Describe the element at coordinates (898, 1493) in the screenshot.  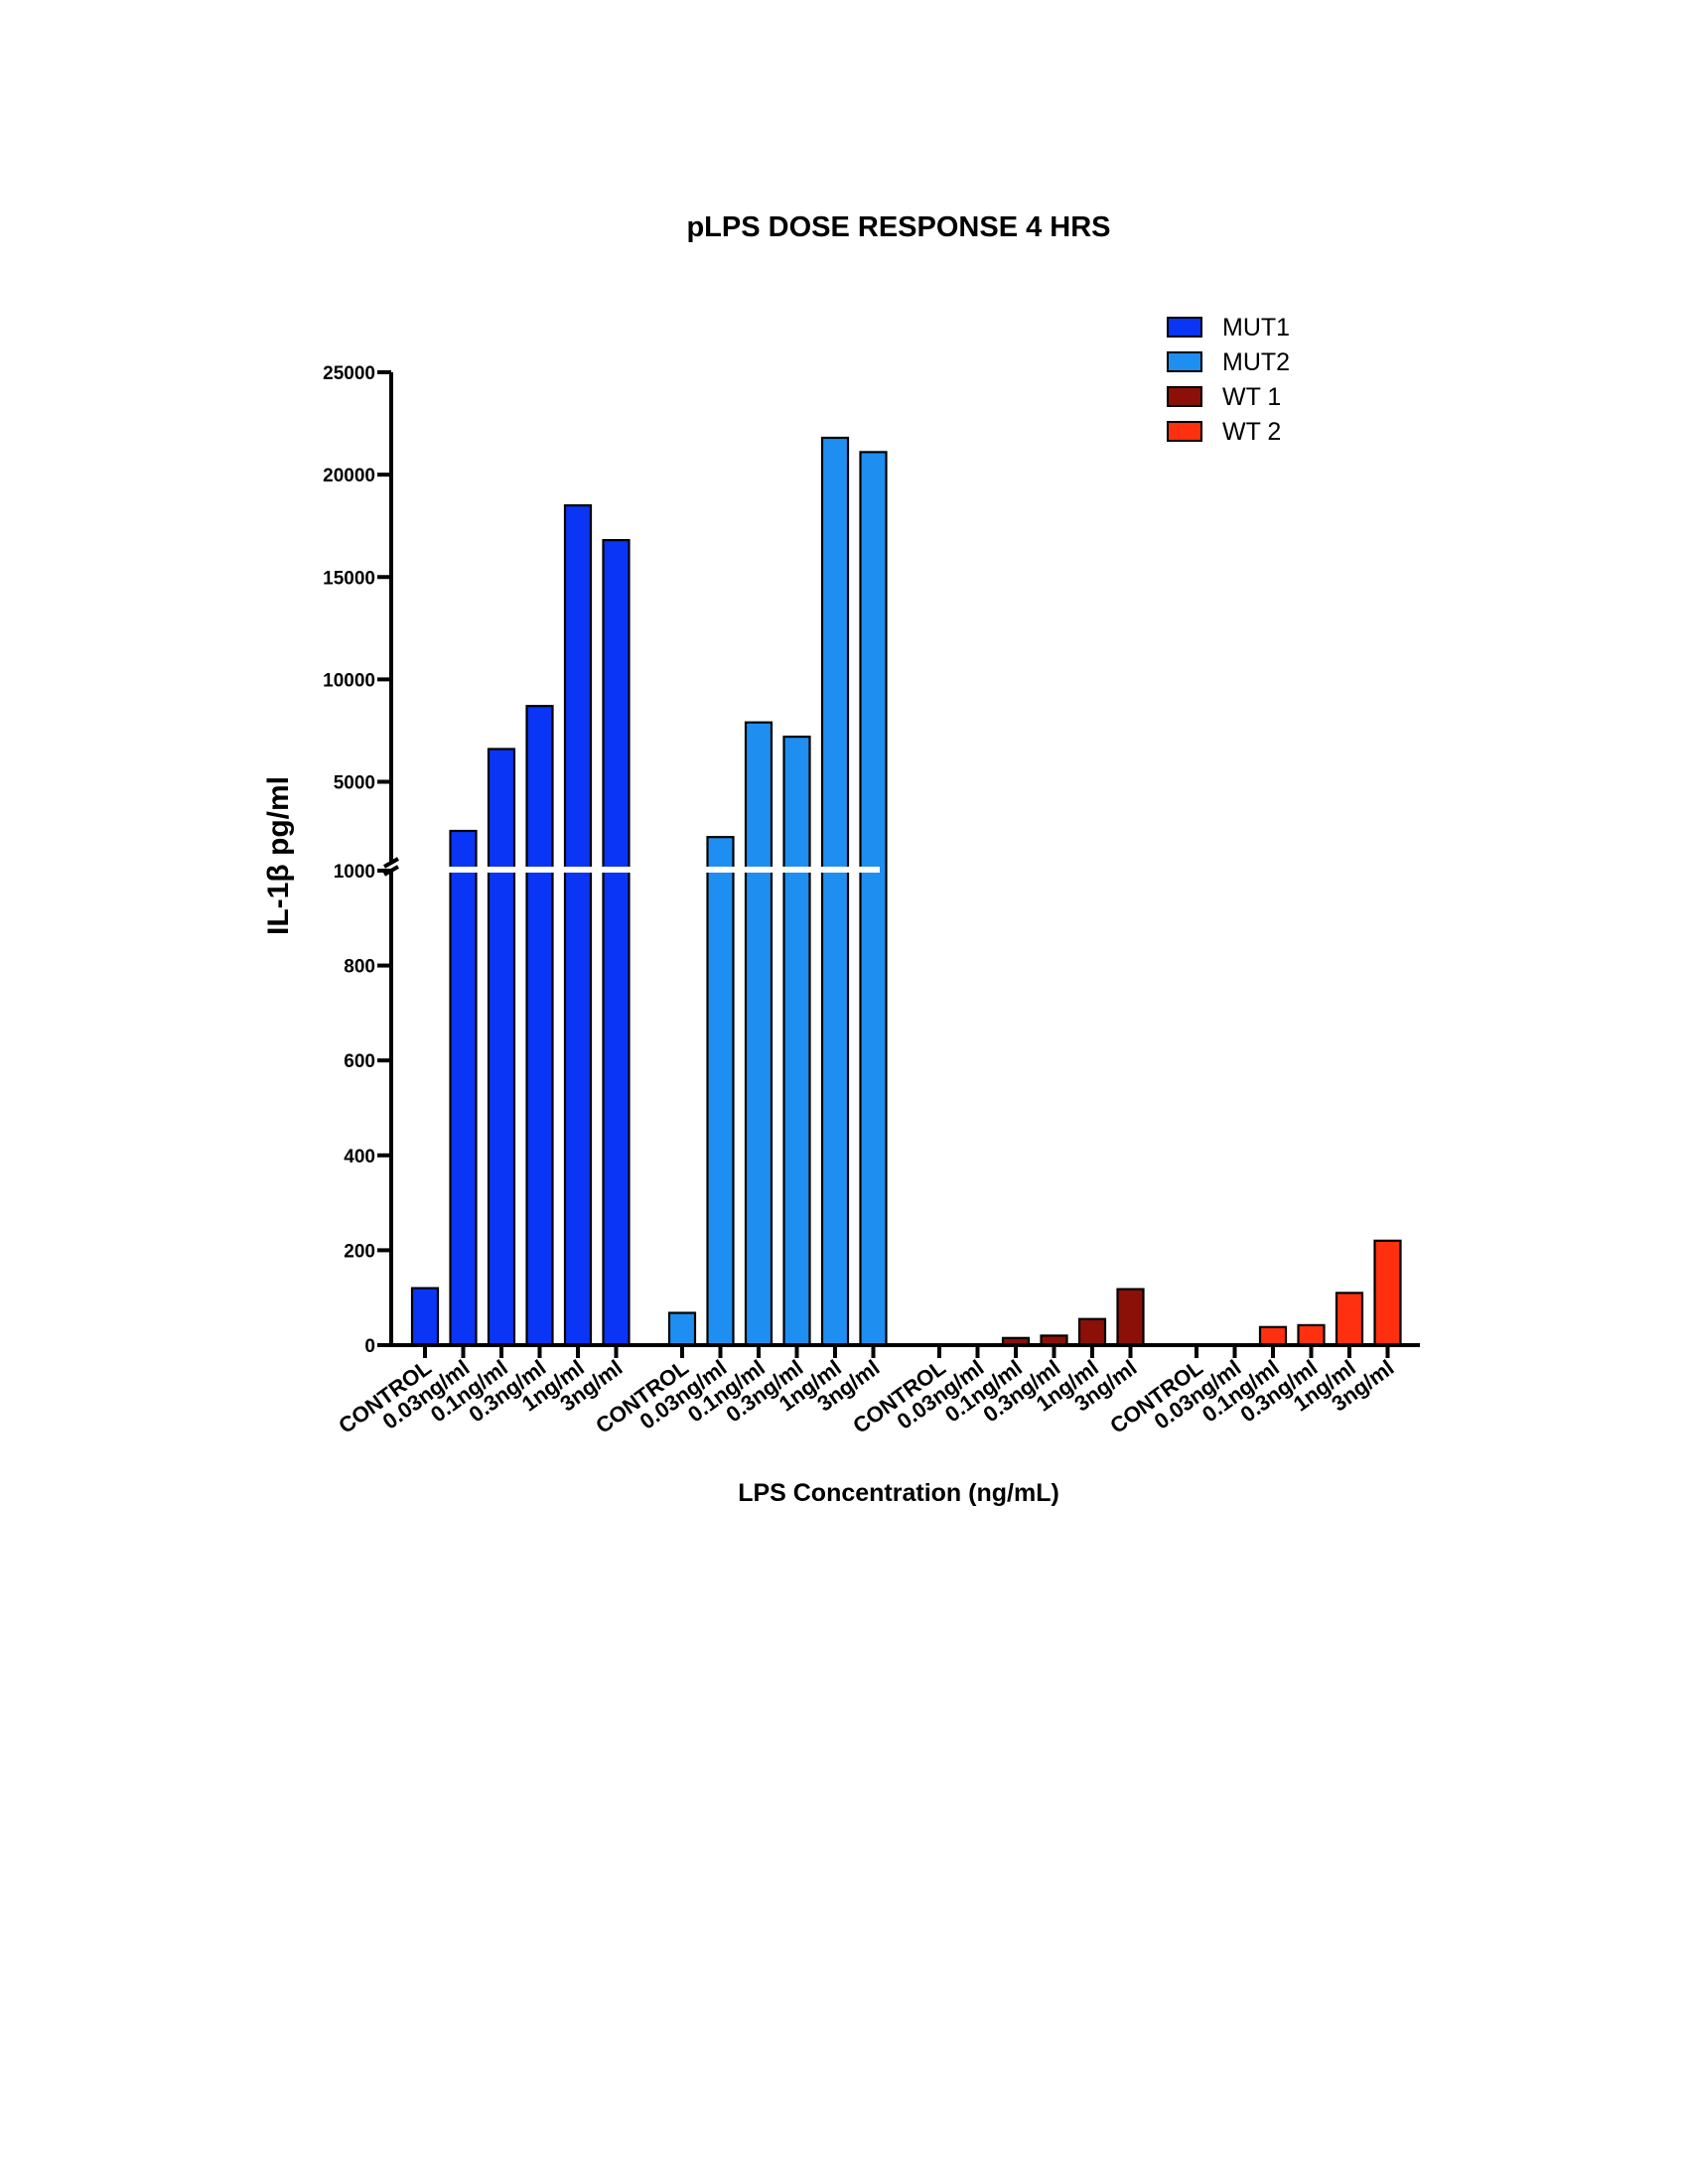
I see `x-axis-label: LPS Concentration (ng/mL)` at that location.